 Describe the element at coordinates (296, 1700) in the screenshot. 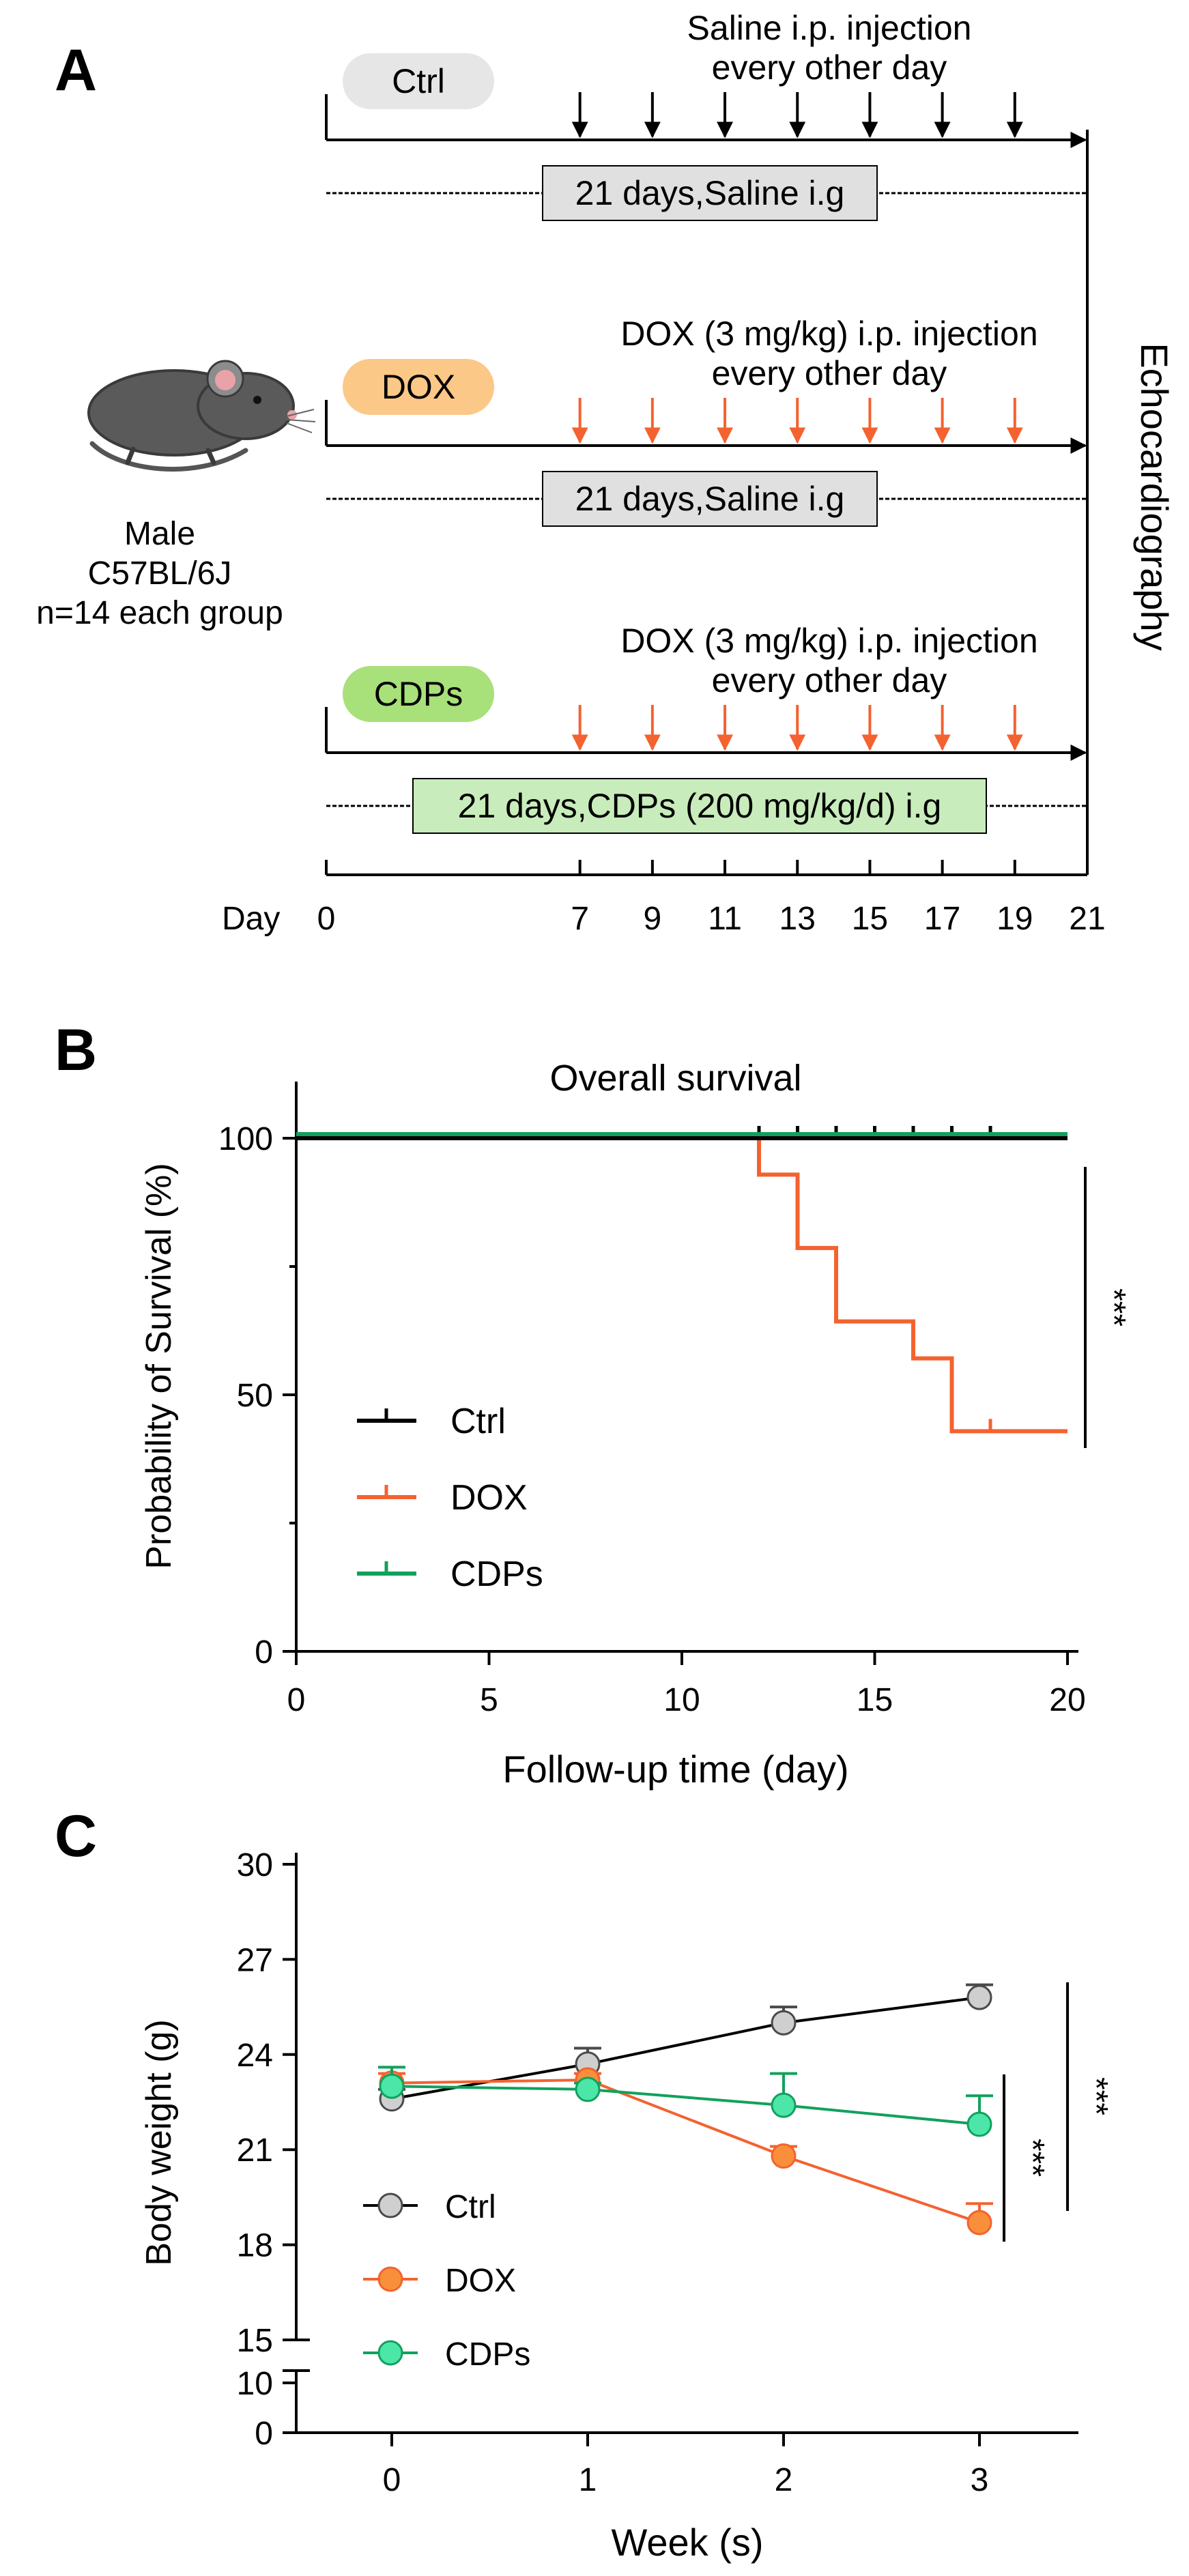

I see `survival-x-tick-label: 0` at that location.